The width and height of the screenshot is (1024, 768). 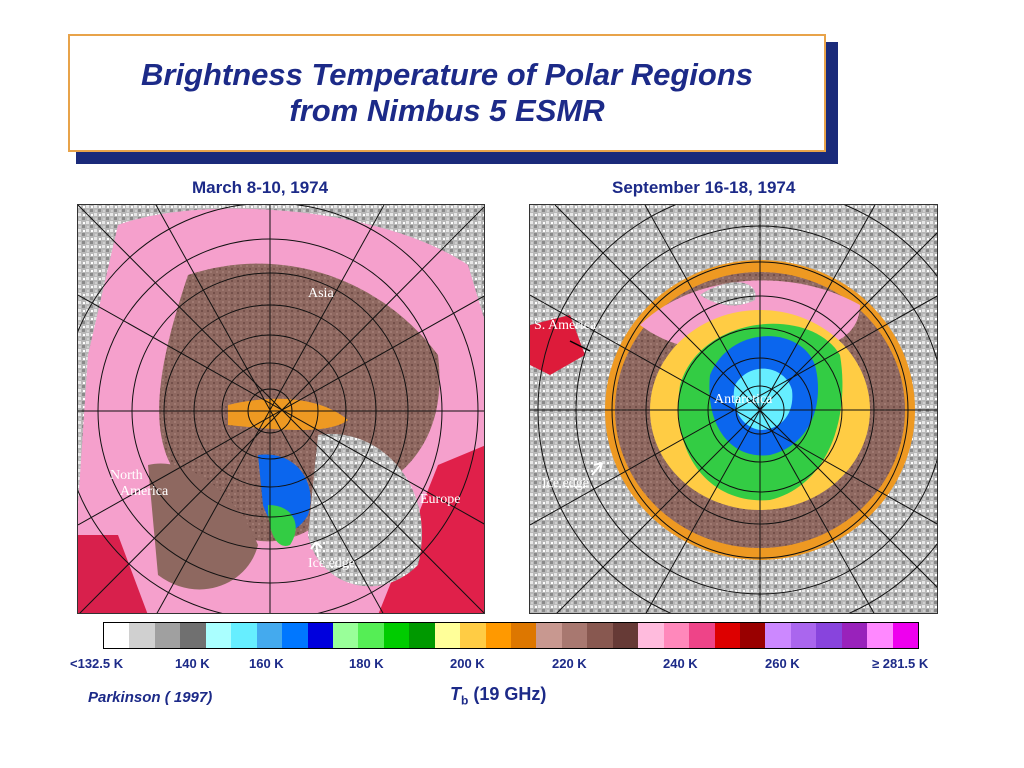 I want to click on label-north-america-1: North, so click(x=126, y=475).